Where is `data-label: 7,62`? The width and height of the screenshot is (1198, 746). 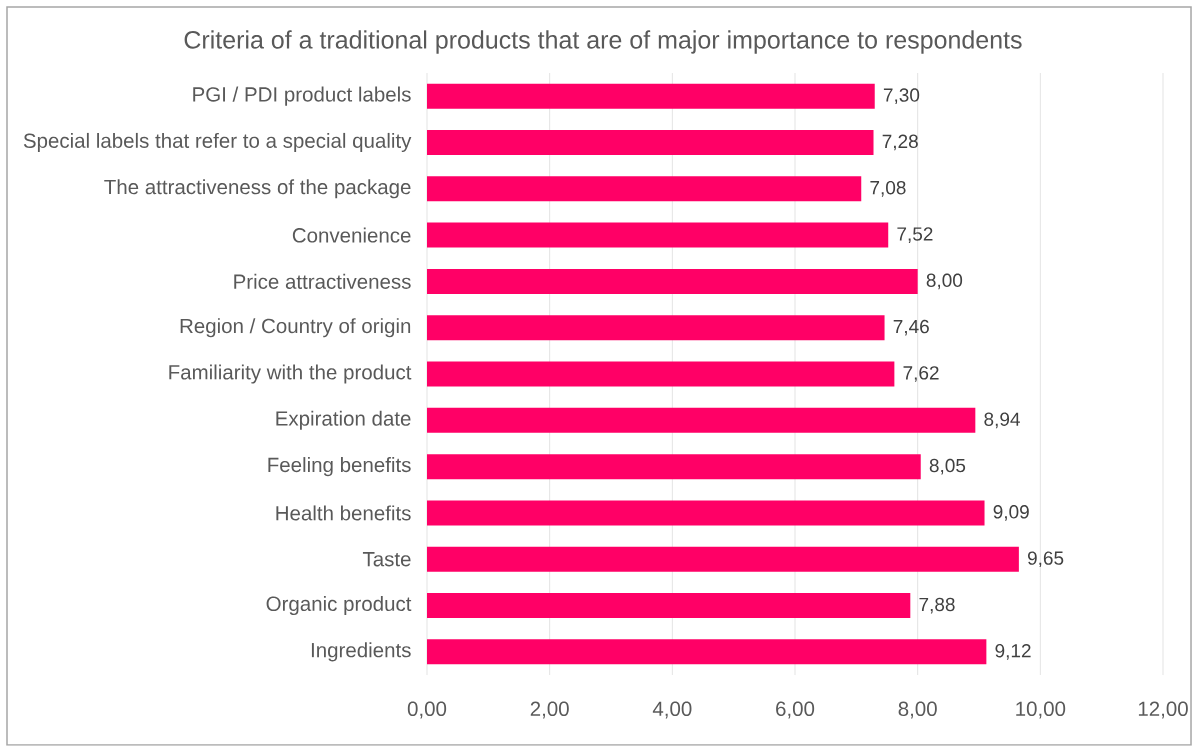 data-label: 7,62 is located at coordinates (921, 374).